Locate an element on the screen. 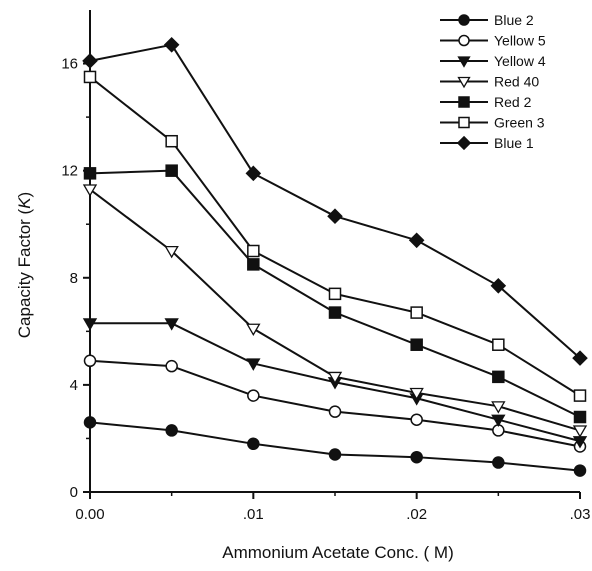 The width and height of the screenshot is (592, 571). y-axis-title-symbol: K is located at coordinates (24, 203).